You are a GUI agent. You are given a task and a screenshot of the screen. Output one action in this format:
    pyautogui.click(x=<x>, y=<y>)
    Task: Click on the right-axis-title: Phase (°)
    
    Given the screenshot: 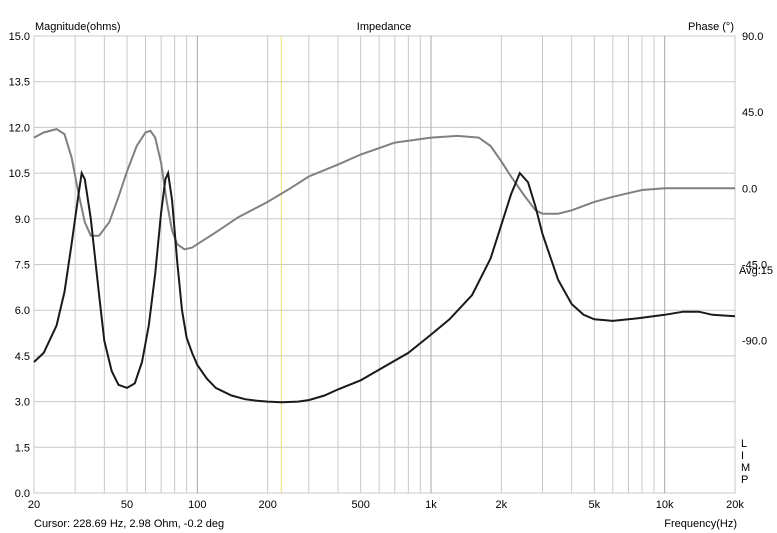 What is the action you would take?
    pyautogui.click(x=711, y=27)
    